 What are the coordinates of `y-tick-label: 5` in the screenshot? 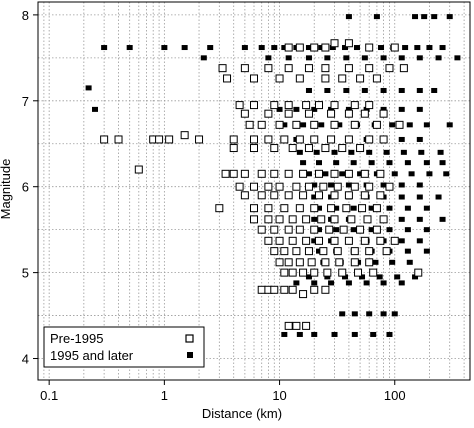 It's located at (25, 273).